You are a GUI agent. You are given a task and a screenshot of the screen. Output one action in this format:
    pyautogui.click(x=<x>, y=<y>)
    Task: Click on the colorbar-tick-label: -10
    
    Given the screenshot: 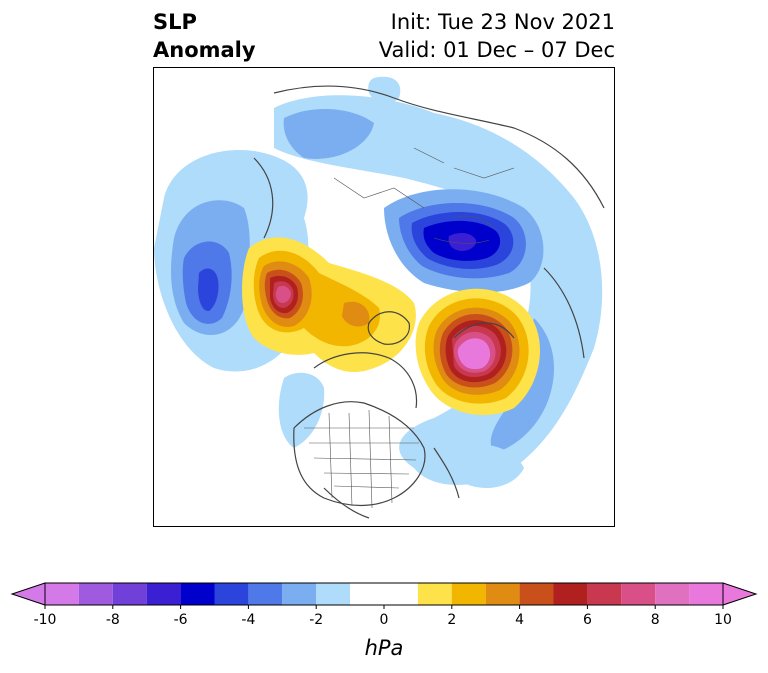 What is the action you would take?
    pyautogui.click(x=45, y=618)
    